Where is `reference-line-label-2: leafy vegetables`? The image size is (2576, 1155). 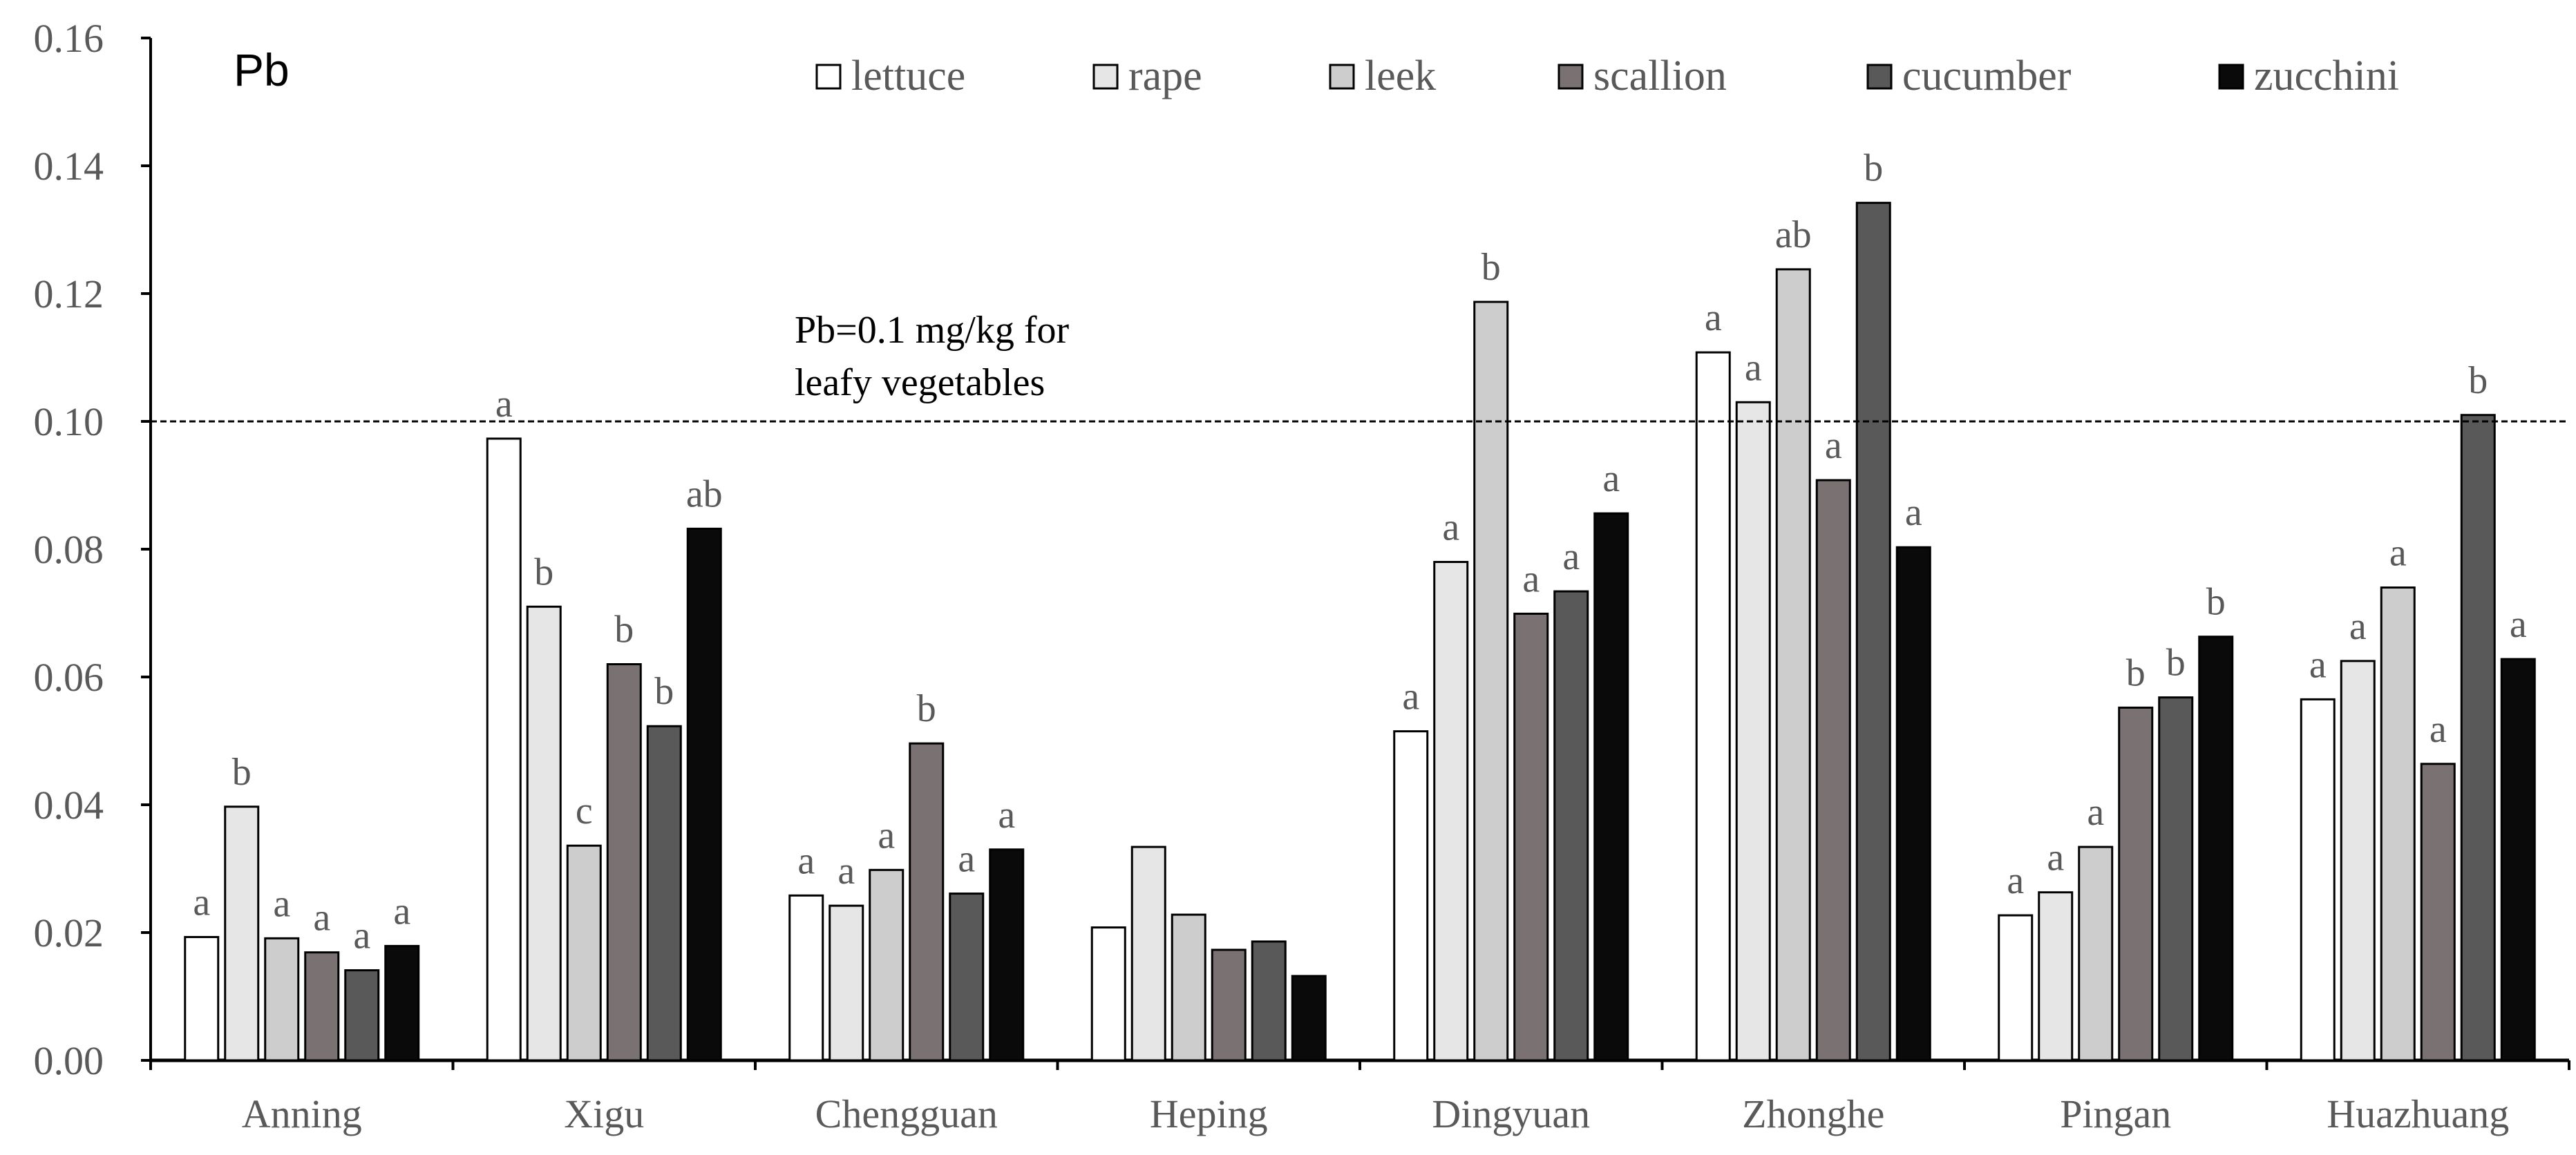
reference-line-label-2: leafy vegetables is located at coordinates (920, 382).